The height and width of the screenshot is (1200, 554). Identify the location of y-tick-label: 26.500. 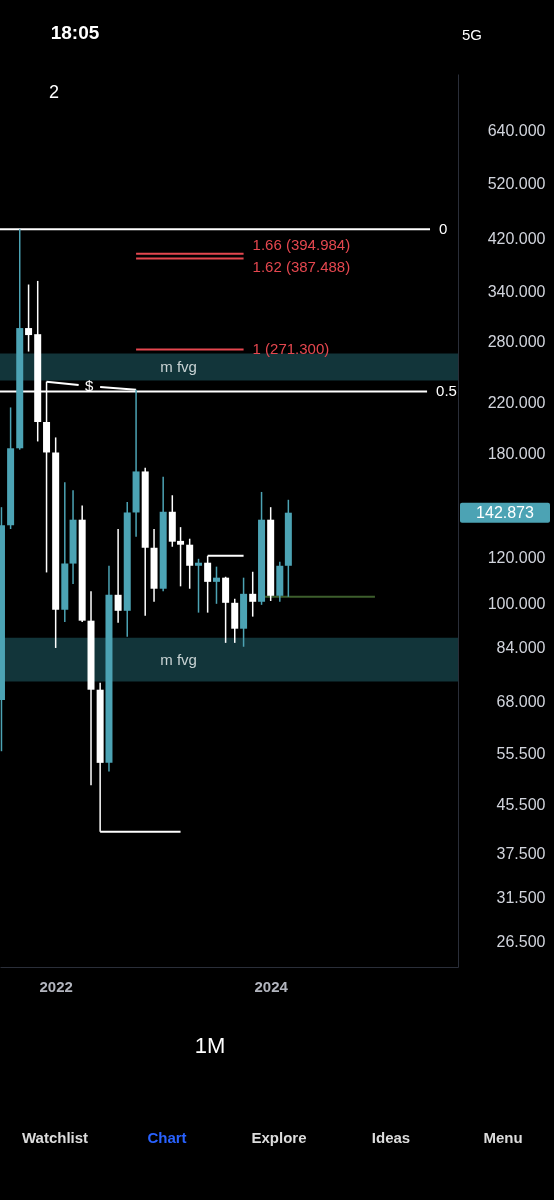
(521, 942).